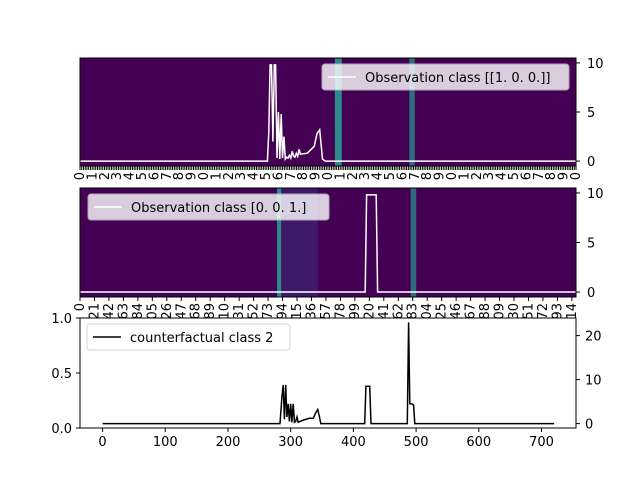  I want to click on x-tick-label: 63, so click(123, 311).